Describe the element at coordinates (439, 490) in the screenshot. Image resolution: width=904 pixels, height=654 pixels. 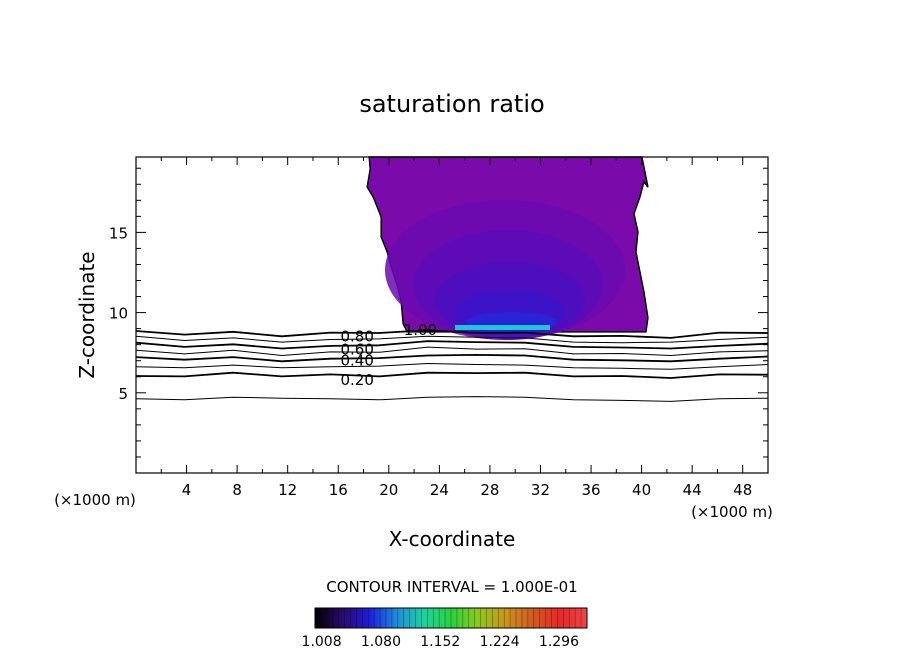
I see `x-tick-label: 24` at that location.